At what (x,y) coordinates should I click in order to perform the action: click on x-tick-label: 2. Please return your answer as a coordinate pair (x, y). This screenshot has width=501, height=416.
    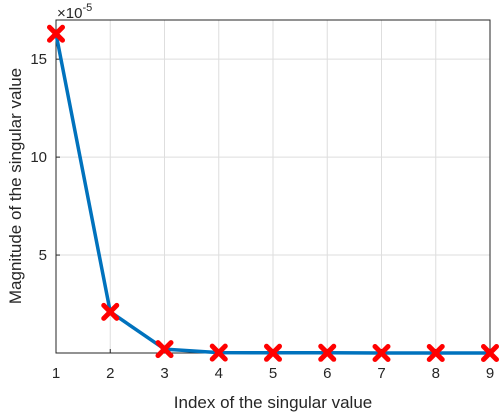
    Looking at the image, I should click on (110, 373).